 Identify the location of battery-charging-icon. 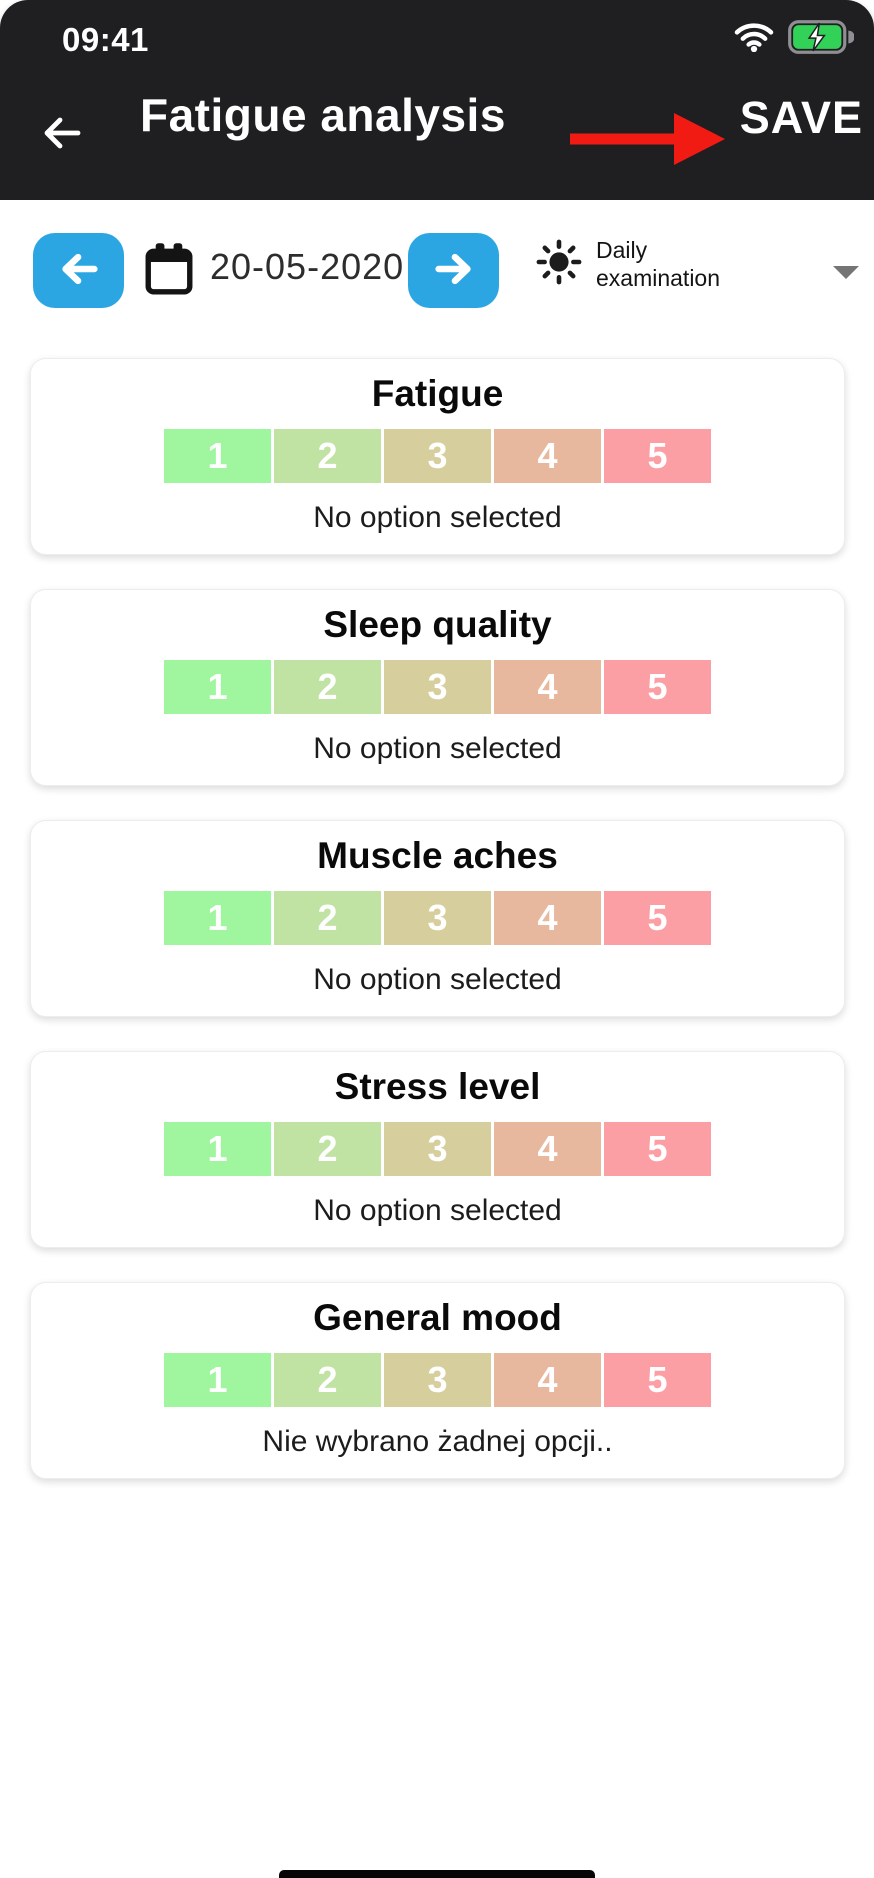
(821, 39).